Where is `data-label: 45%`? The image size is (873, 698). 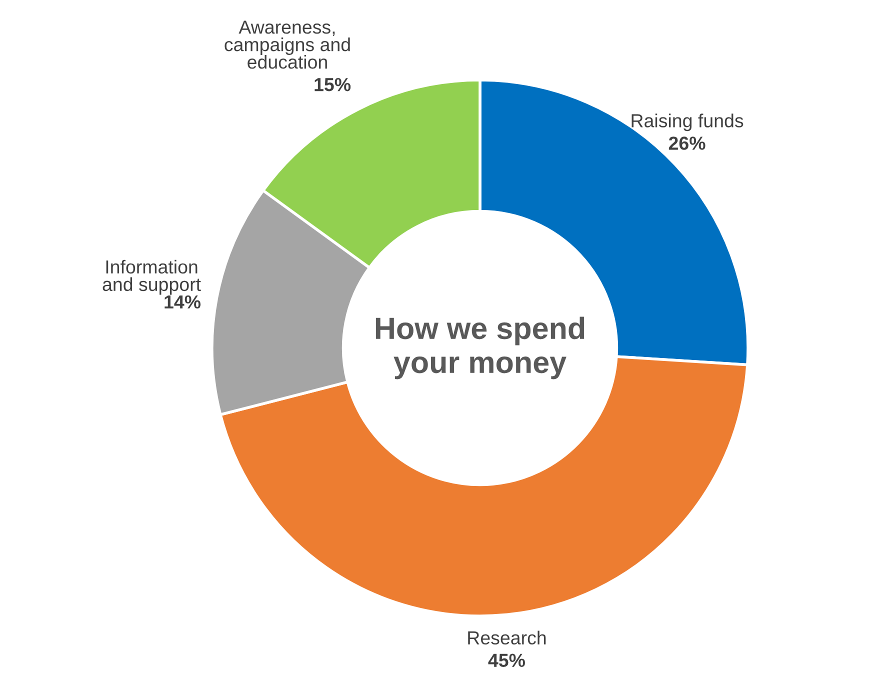
data-label: 45% is located at coordinates (506, 661).